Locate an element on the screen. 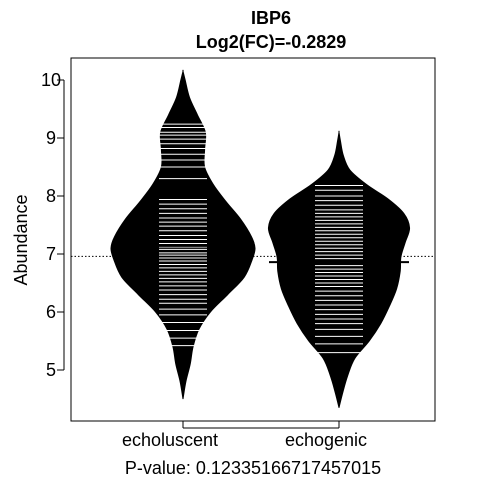 The width and height of the screenshot is (480, 480). x-axis: echoluscent echogenic is located at coordinates (244, 435).